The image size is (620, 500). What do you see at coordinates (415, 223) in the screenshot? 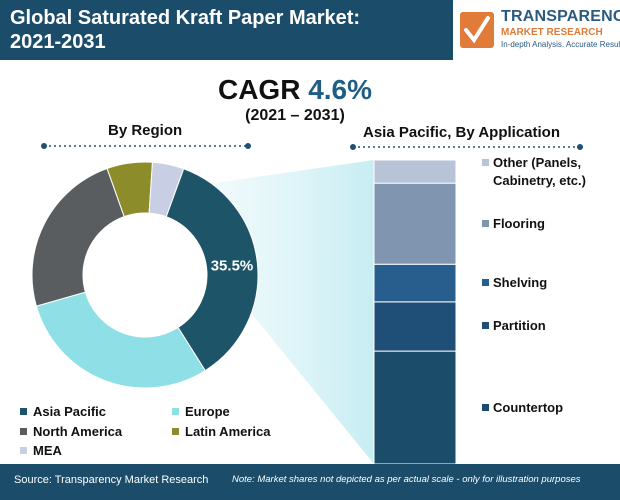
I see `bar-segment-flooring` at bounding box center [415, 223].